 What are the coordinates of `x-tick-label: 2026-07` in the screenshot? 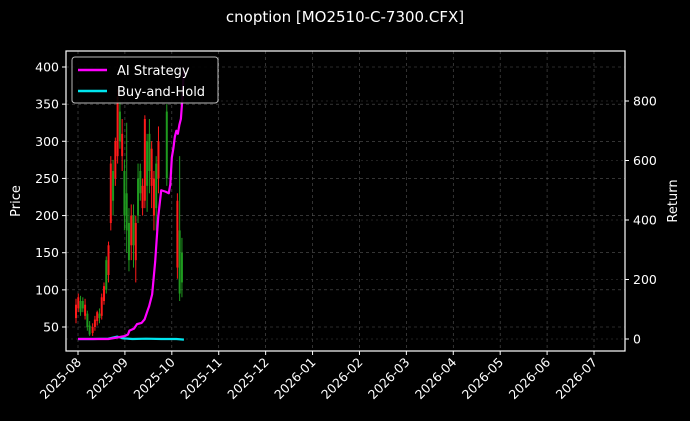 It's located at (577, 379).